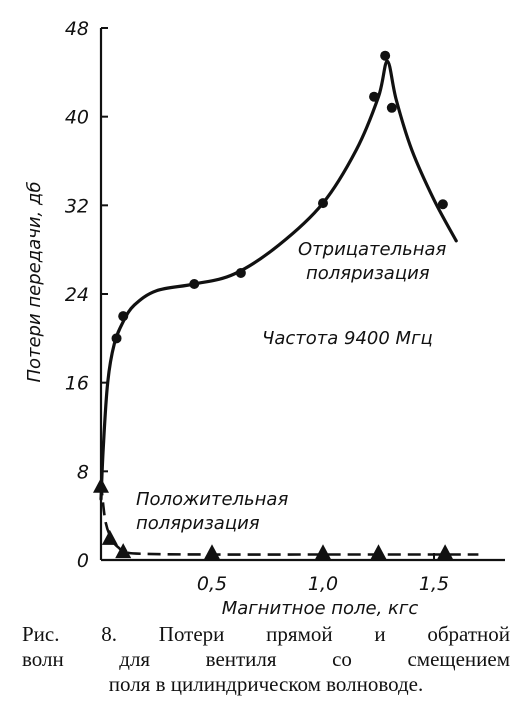 Image resolution: width=532 pixels, height=726 pixels. Describe the element at coordinates (368, 273) in the screenshot. I see `annotation-negative-line-2: поляризация` at that location.